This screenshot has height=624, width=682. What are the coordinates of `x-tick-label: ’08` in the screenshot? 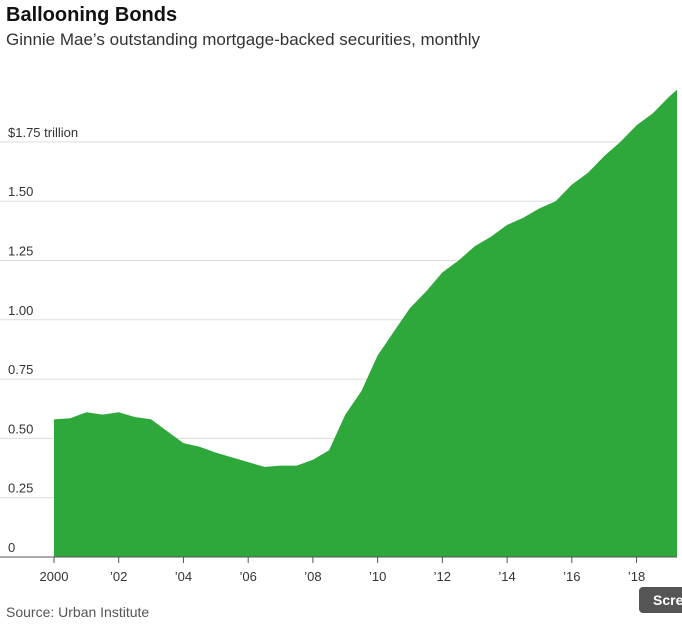 It's located at (312, 576).